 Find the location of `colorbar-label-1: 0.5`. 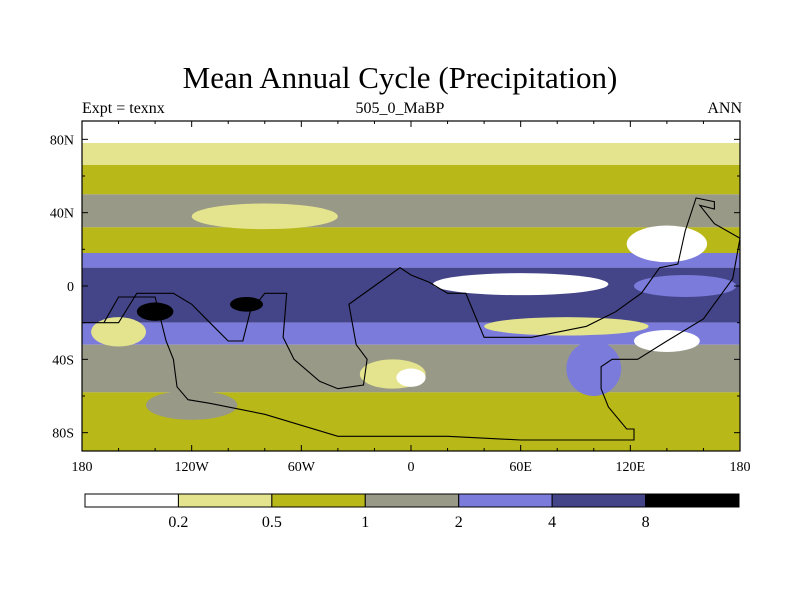

colorbar-label-1: 0.5 is located at coordinates (272, 522).